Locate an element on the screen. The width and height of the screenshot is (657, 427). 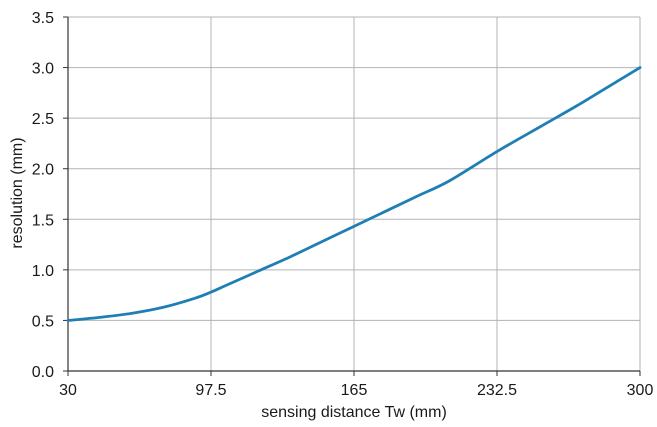
x-tick-label: 165 is located at coordinates (354, 390).